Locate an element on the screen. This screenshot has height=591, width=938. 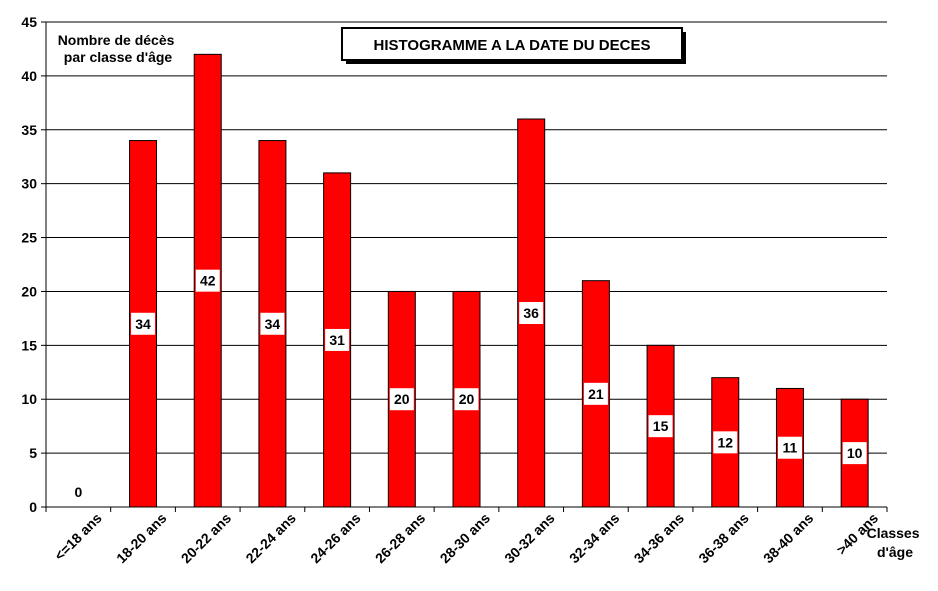
data-label: 12 is located at coordinates (725, 442).